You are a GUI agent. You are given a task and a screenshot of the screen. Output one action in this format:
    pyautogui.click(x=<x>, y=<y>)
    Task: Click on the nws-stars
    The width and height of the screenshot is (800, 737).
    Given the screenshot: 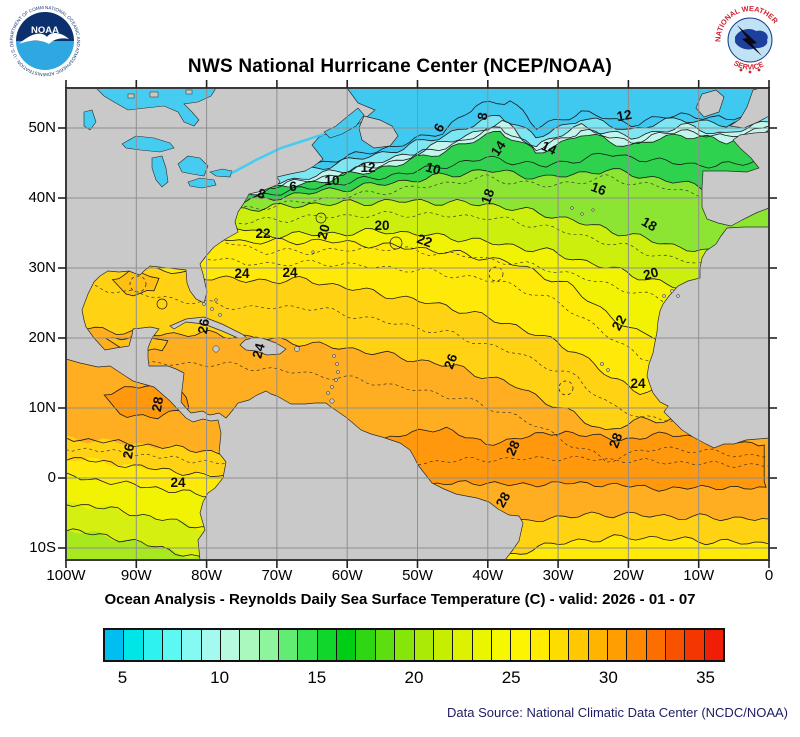 What is the action you would take?
    pyautogui.click(x=750, y=71)
    